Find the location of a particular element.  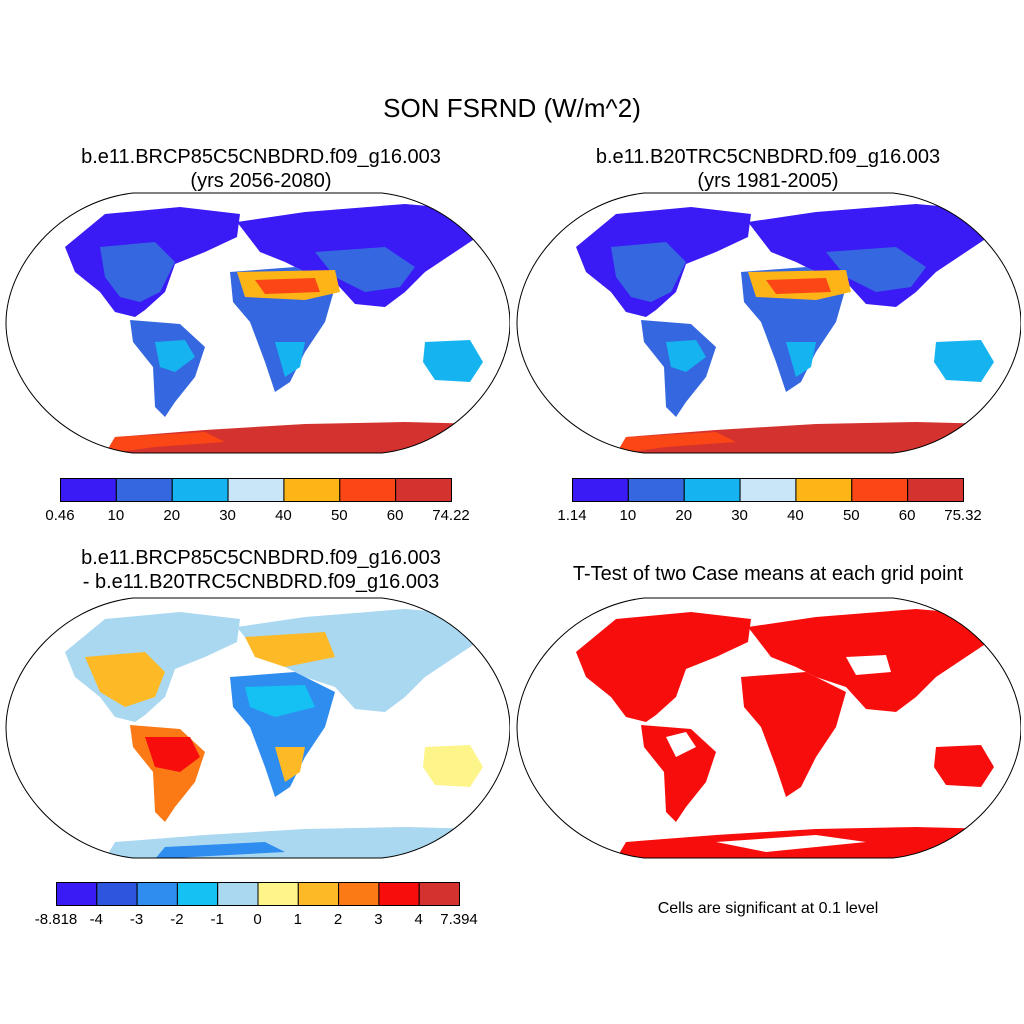

colorbar-3-tick-label: 3 is located at coordinates (378, 919).